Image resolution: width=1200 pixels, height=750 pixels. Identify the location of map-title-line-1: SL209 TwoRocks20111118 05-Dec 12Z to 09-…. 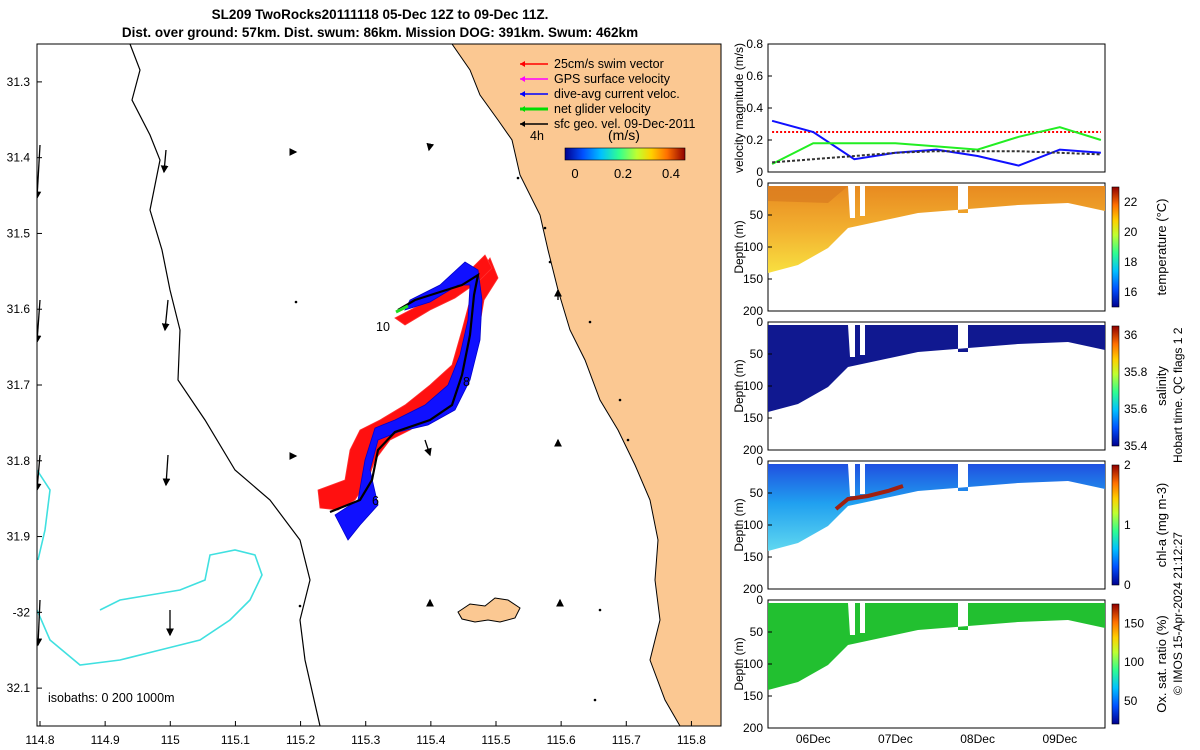
(380, 14).